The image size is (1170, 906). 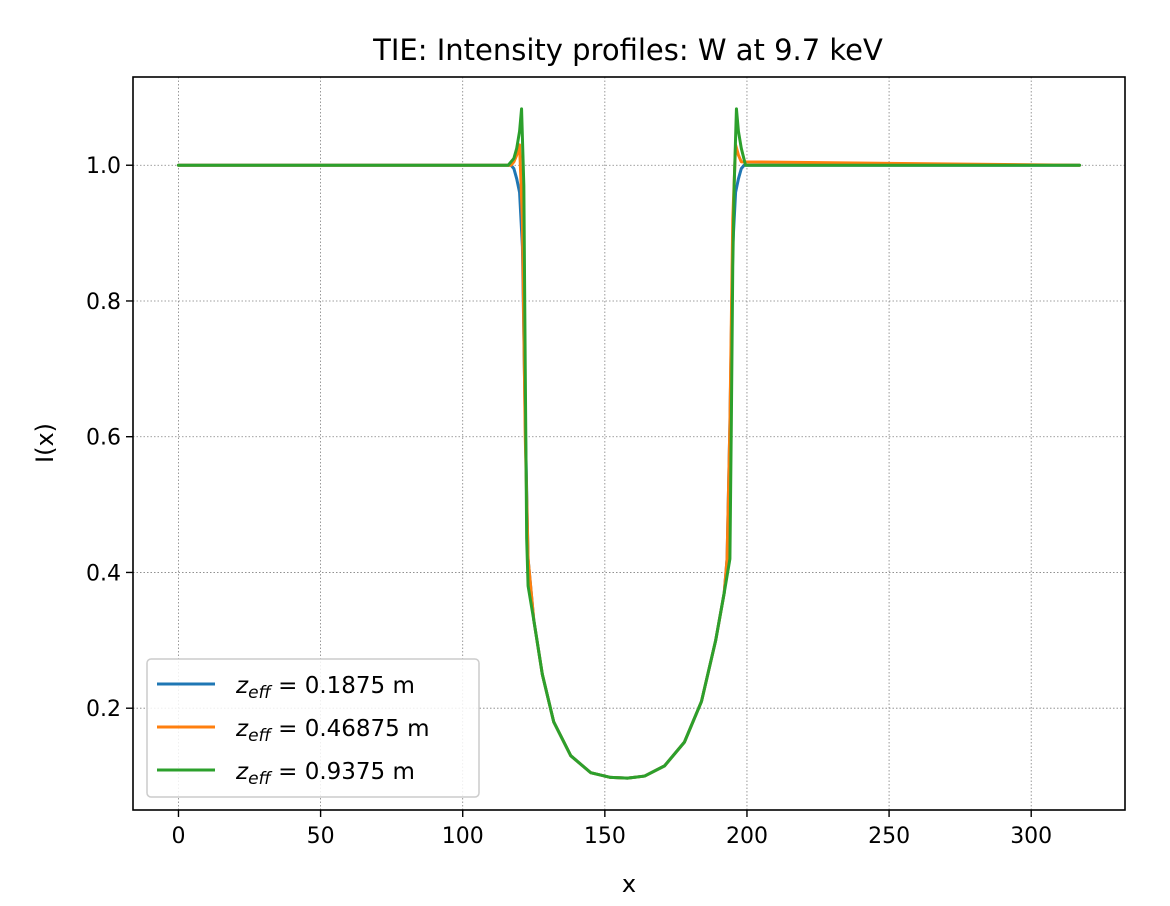 I want to click on x-axis-ticks: 0 50 100 150 200 250 300, so click(x=611, y=829).